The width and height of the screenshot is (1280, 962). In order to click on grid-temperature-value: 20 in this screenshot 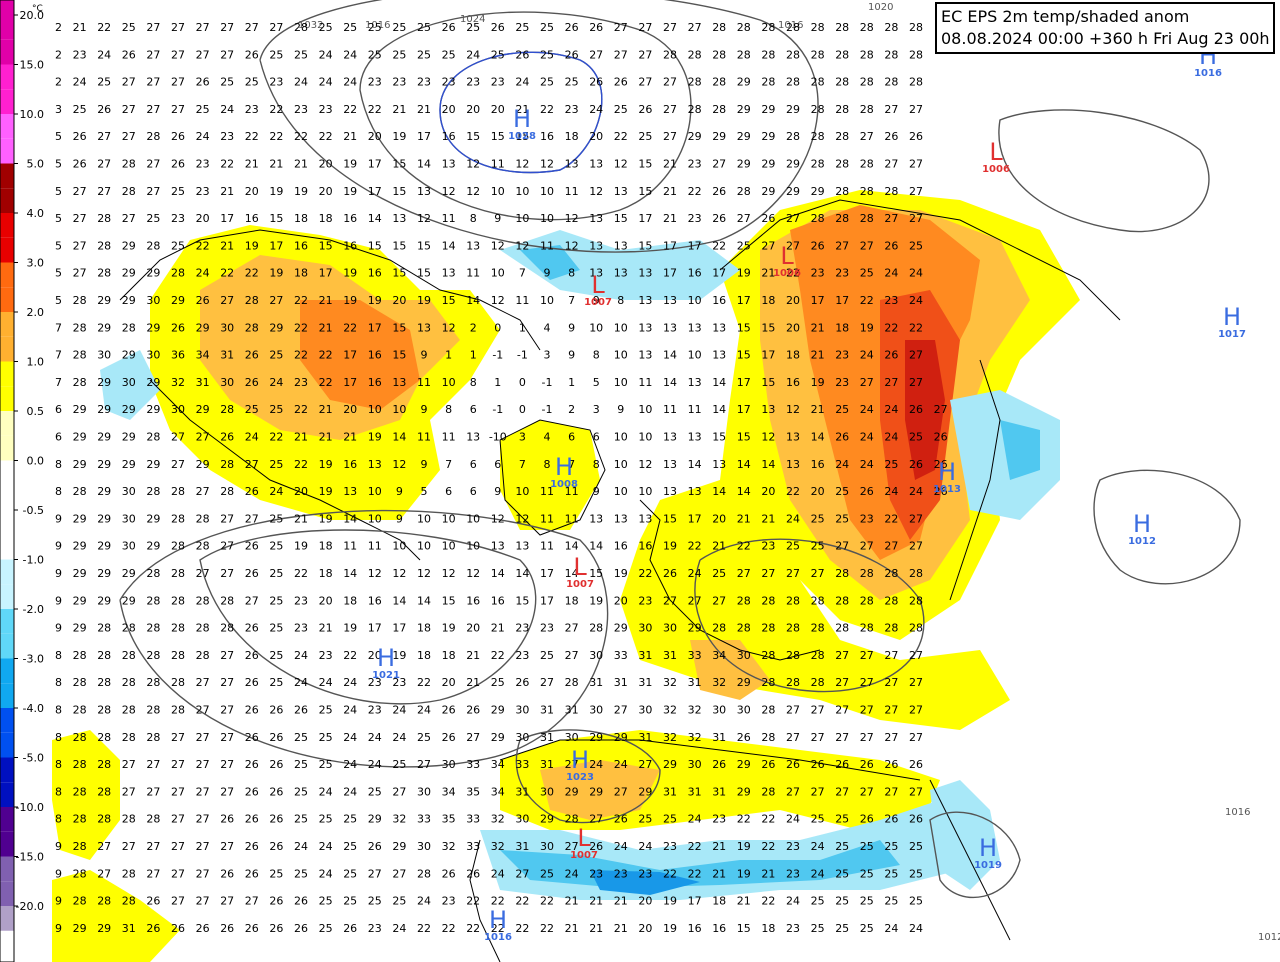, I will do `click(326, 191)`.